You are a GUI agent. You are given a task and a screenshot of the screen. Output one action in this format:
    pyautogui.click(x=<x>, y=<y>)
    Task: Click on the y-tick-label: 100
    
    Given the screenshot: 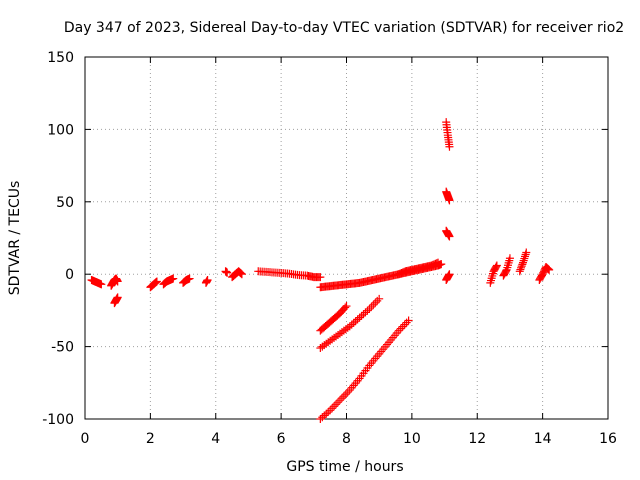 What is the action you would take?
    pyautogui.click(x=60, y=130)
    